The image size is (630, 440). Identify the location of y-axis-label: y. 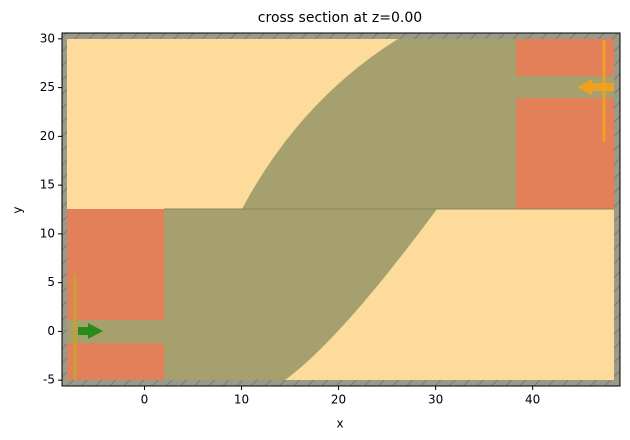
(18, 209).